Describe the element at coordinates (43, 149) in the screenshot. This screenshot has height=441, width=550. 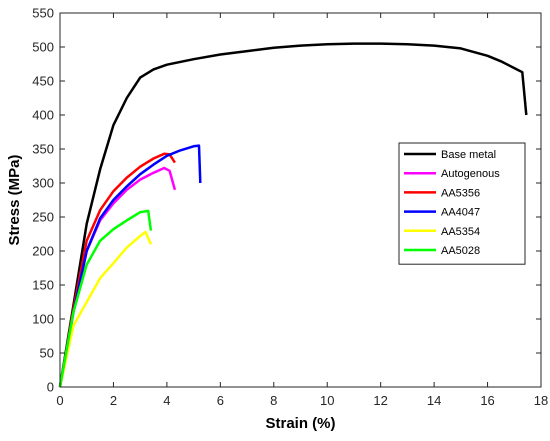
I see `y-tick-label: 350` at that location.